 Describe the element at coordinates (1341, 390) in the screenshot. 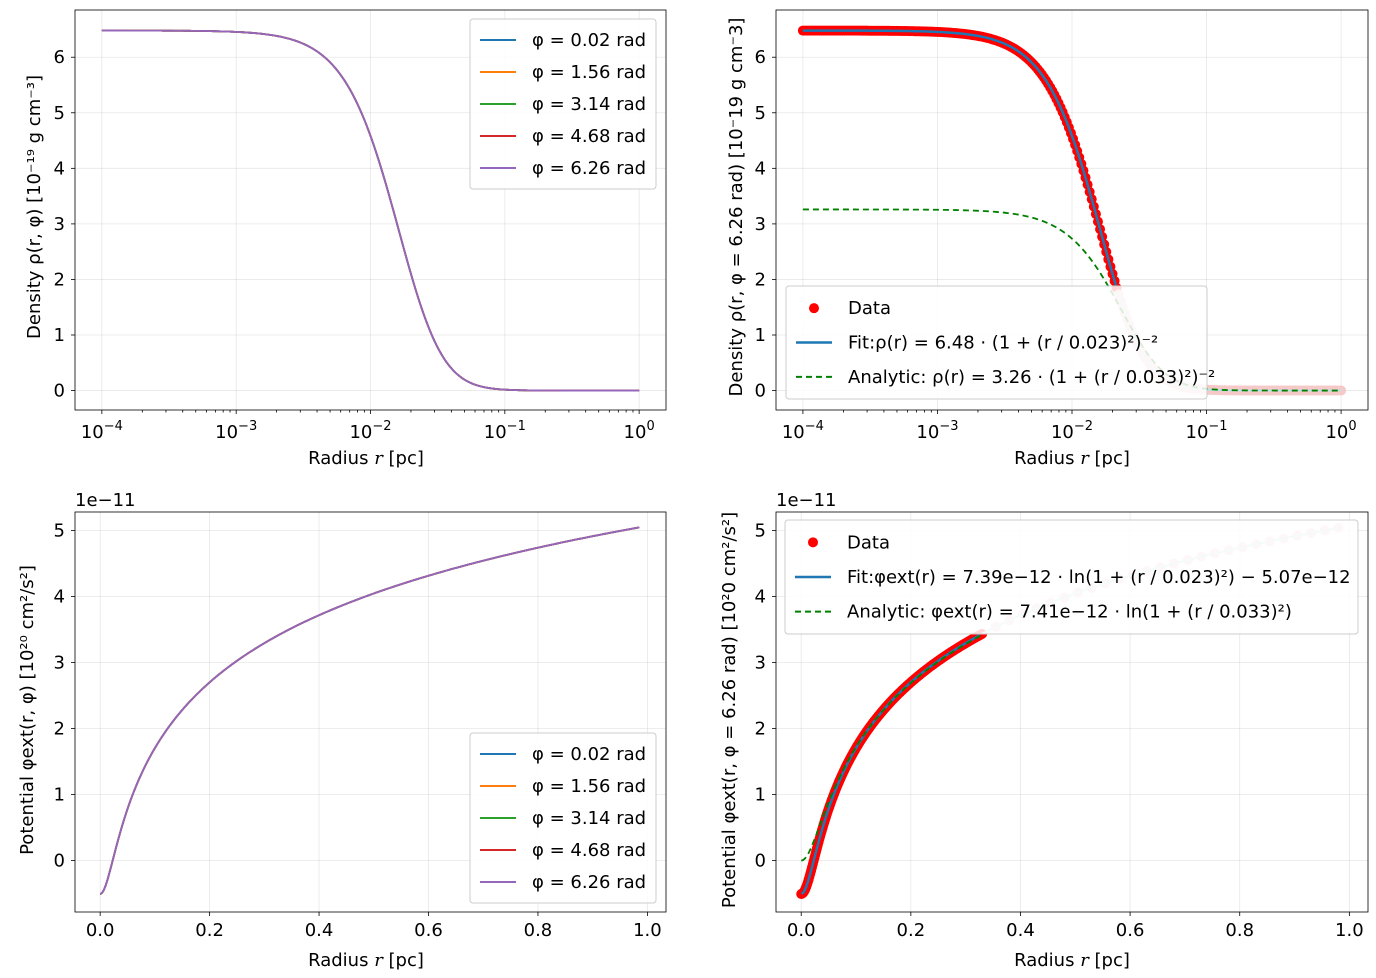

I see `data-point` at that location.